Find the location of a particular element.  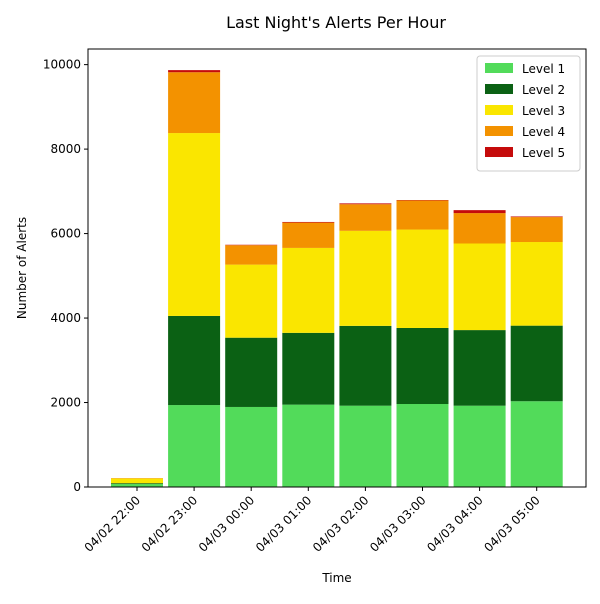

y-tick-label: 4000 is located at coordinates (65, 318).